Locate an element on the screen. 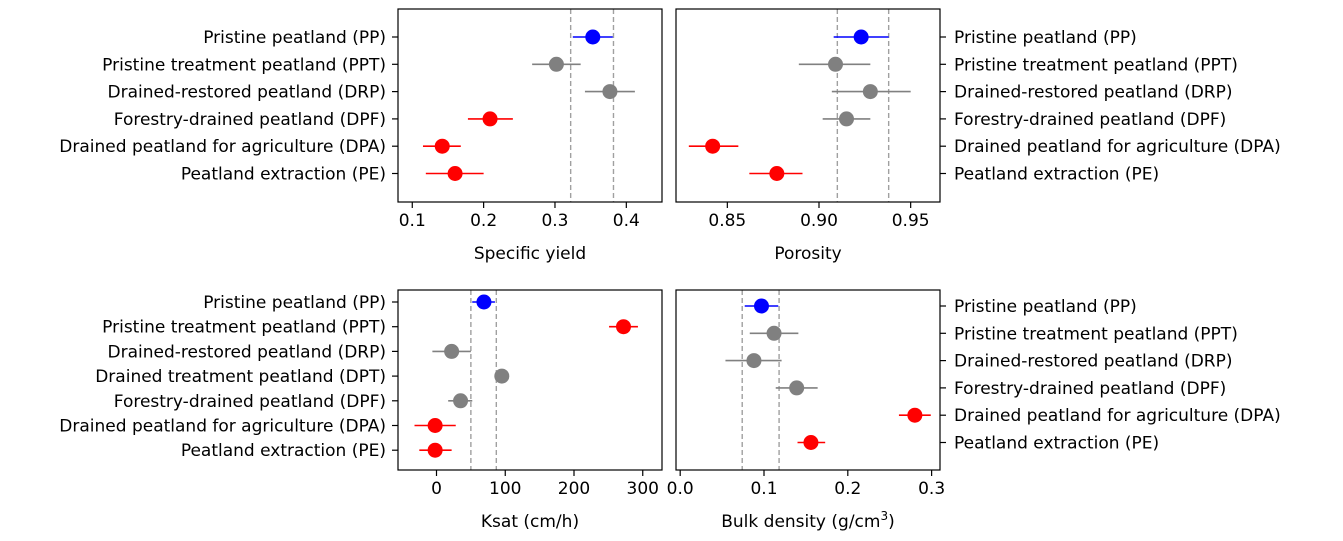  x-axis-label: Bulk density (g/cm3) is located at coordinates (807, 520).